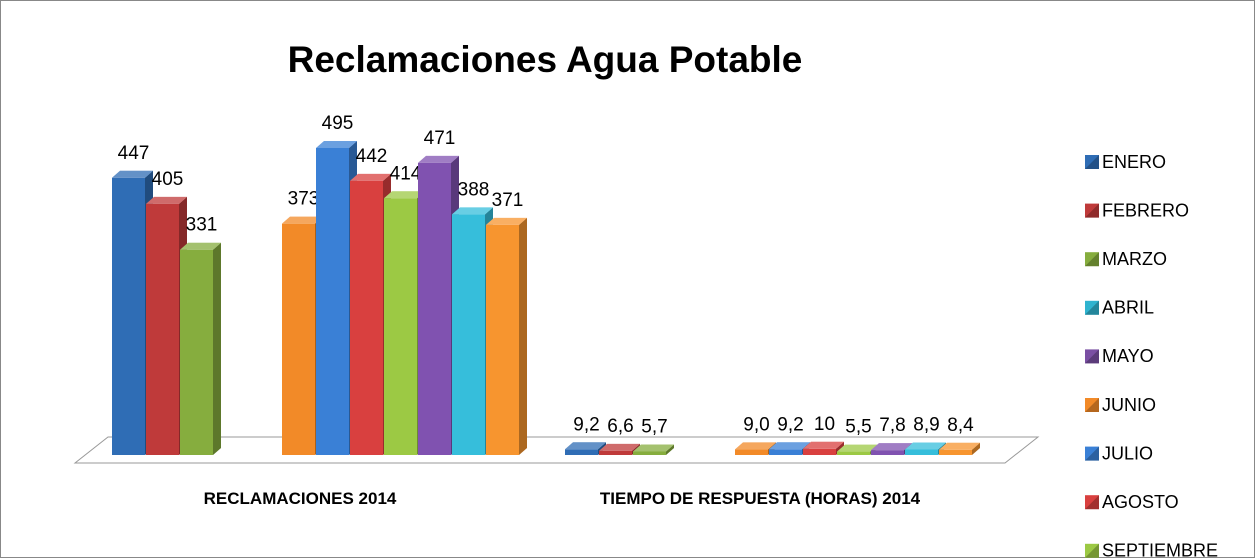 The image size is (1255, 558). What do you see at coordinates (304, 199) in the screenshot?
I see `data-label: 373` at bounding box center [304, 199].